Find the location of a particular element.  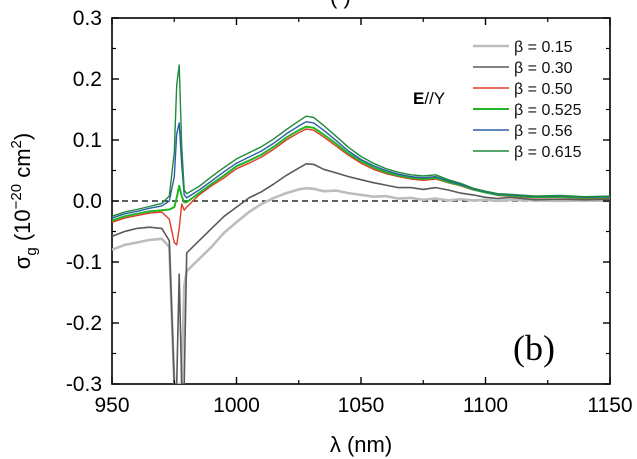

y-tick-label: 0.0 is located at coordinates (87, 201).